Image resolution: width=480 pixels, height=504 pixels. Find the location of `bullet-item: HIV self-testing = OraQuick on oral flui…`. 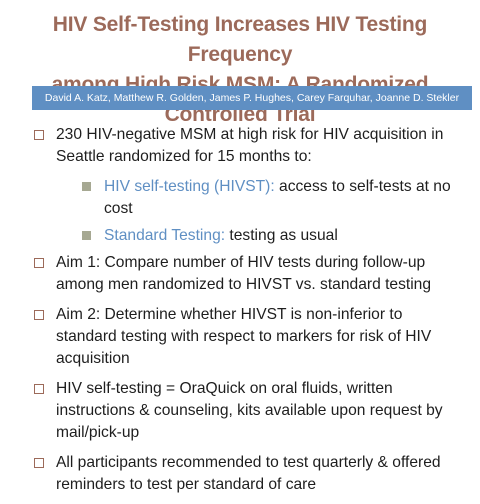

bullet-item: HIV self-testing = OraQuick on oral flui… is located at coordinates (249, 411).